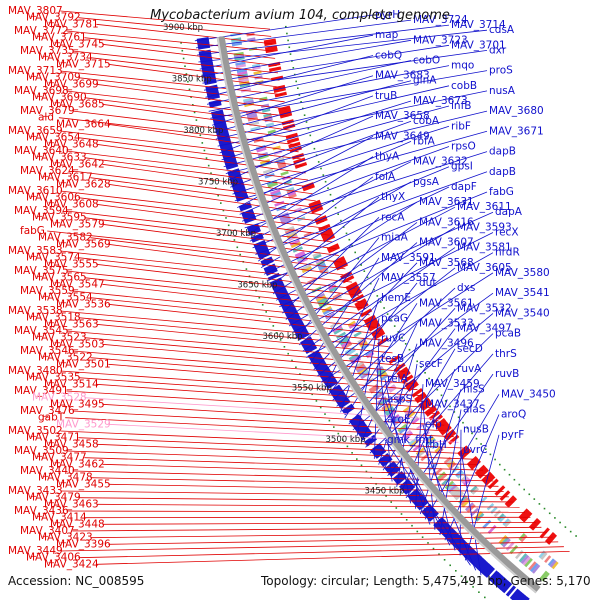 The image size is (600, 600). What do you see at coordinates (35, 311) in the screenshot?
I see `left-gene-label: MAV_3538` at bounding box center [35, 311].